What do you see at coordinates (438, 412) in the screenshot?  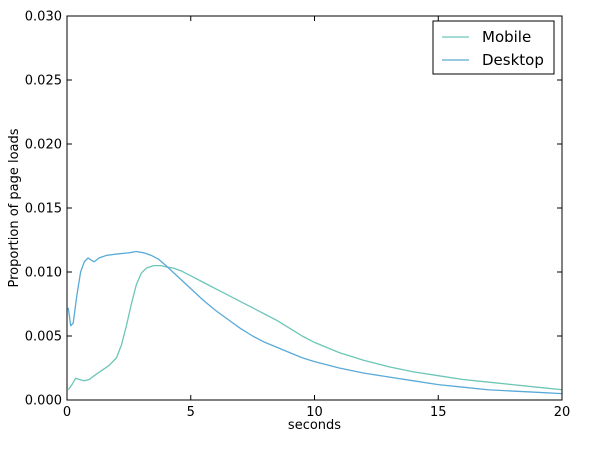 I see `x-tick-label: 15` at bounding box center [438, 412].